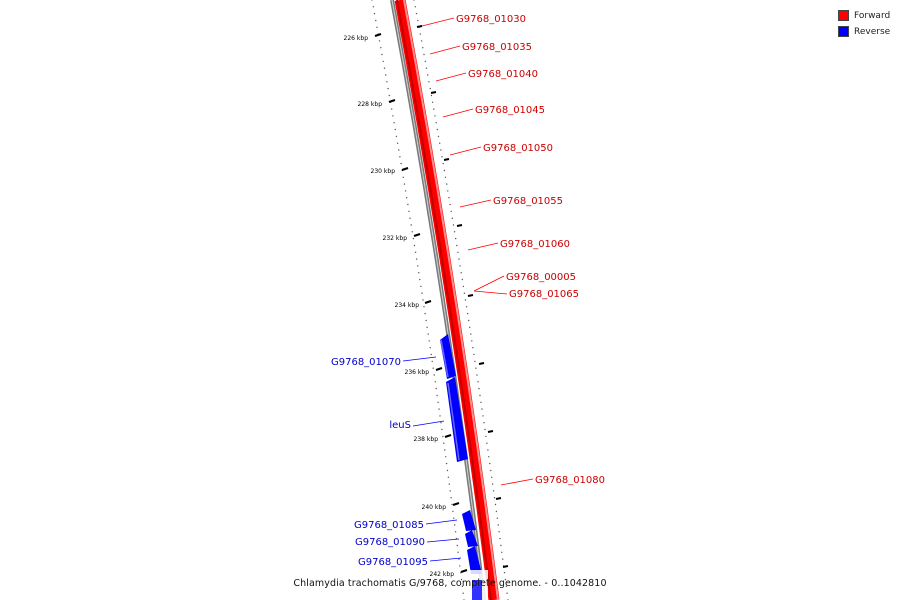  What do you see at coordinates (417, 425) in the screenshot?
I see `gene-leus: leuS` at bounding box center [417, 425].